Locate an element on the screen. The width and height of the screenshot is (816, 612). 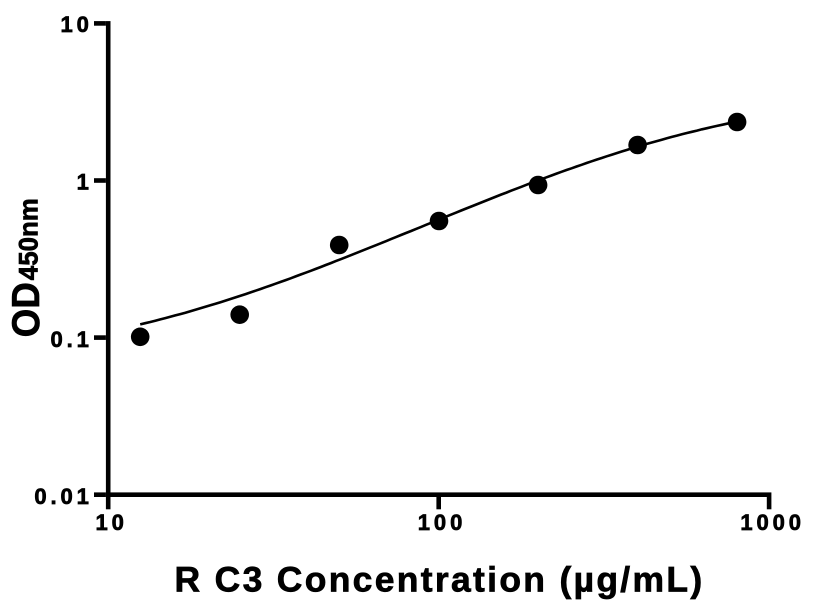
svg-text: R C3 Concentration (µg/mL) is located at coordinates (440, 580).